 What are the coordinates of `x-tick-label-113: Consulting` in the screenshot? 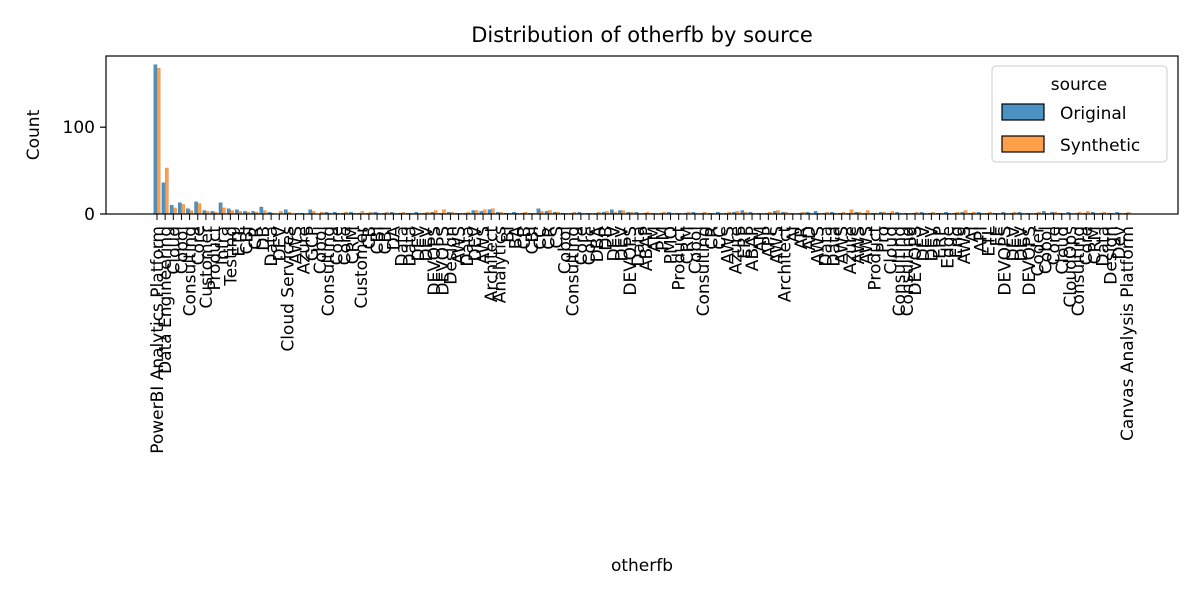 It's located at (1079, 271).